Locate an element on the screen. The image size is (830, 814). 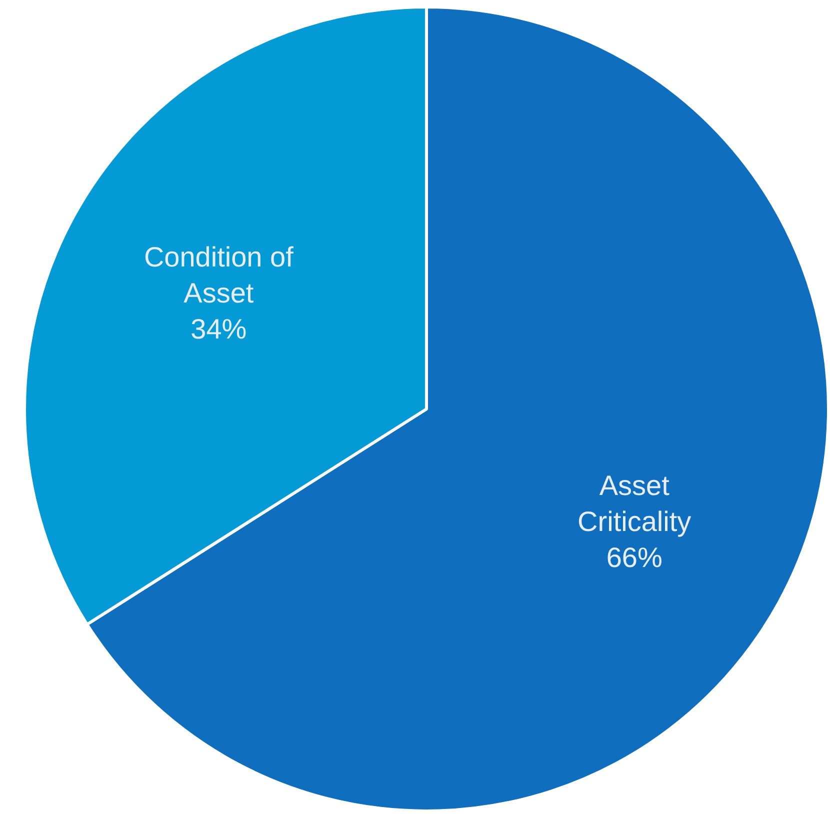
slice-label: Condition of Asset is located at coordinates (219, 274).